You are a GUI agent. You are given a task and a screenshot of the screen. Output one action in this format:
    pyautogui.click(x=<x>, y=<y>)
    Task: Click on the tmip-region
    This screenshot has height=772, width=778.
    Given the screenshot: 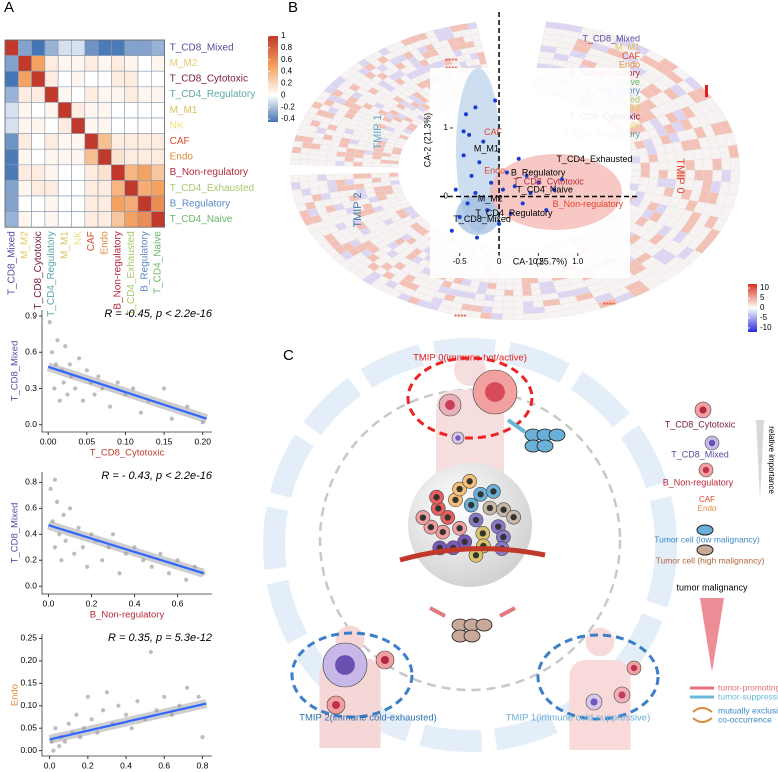 What is the action you would take?
    pyautogui.click(x=478, y=150)
    